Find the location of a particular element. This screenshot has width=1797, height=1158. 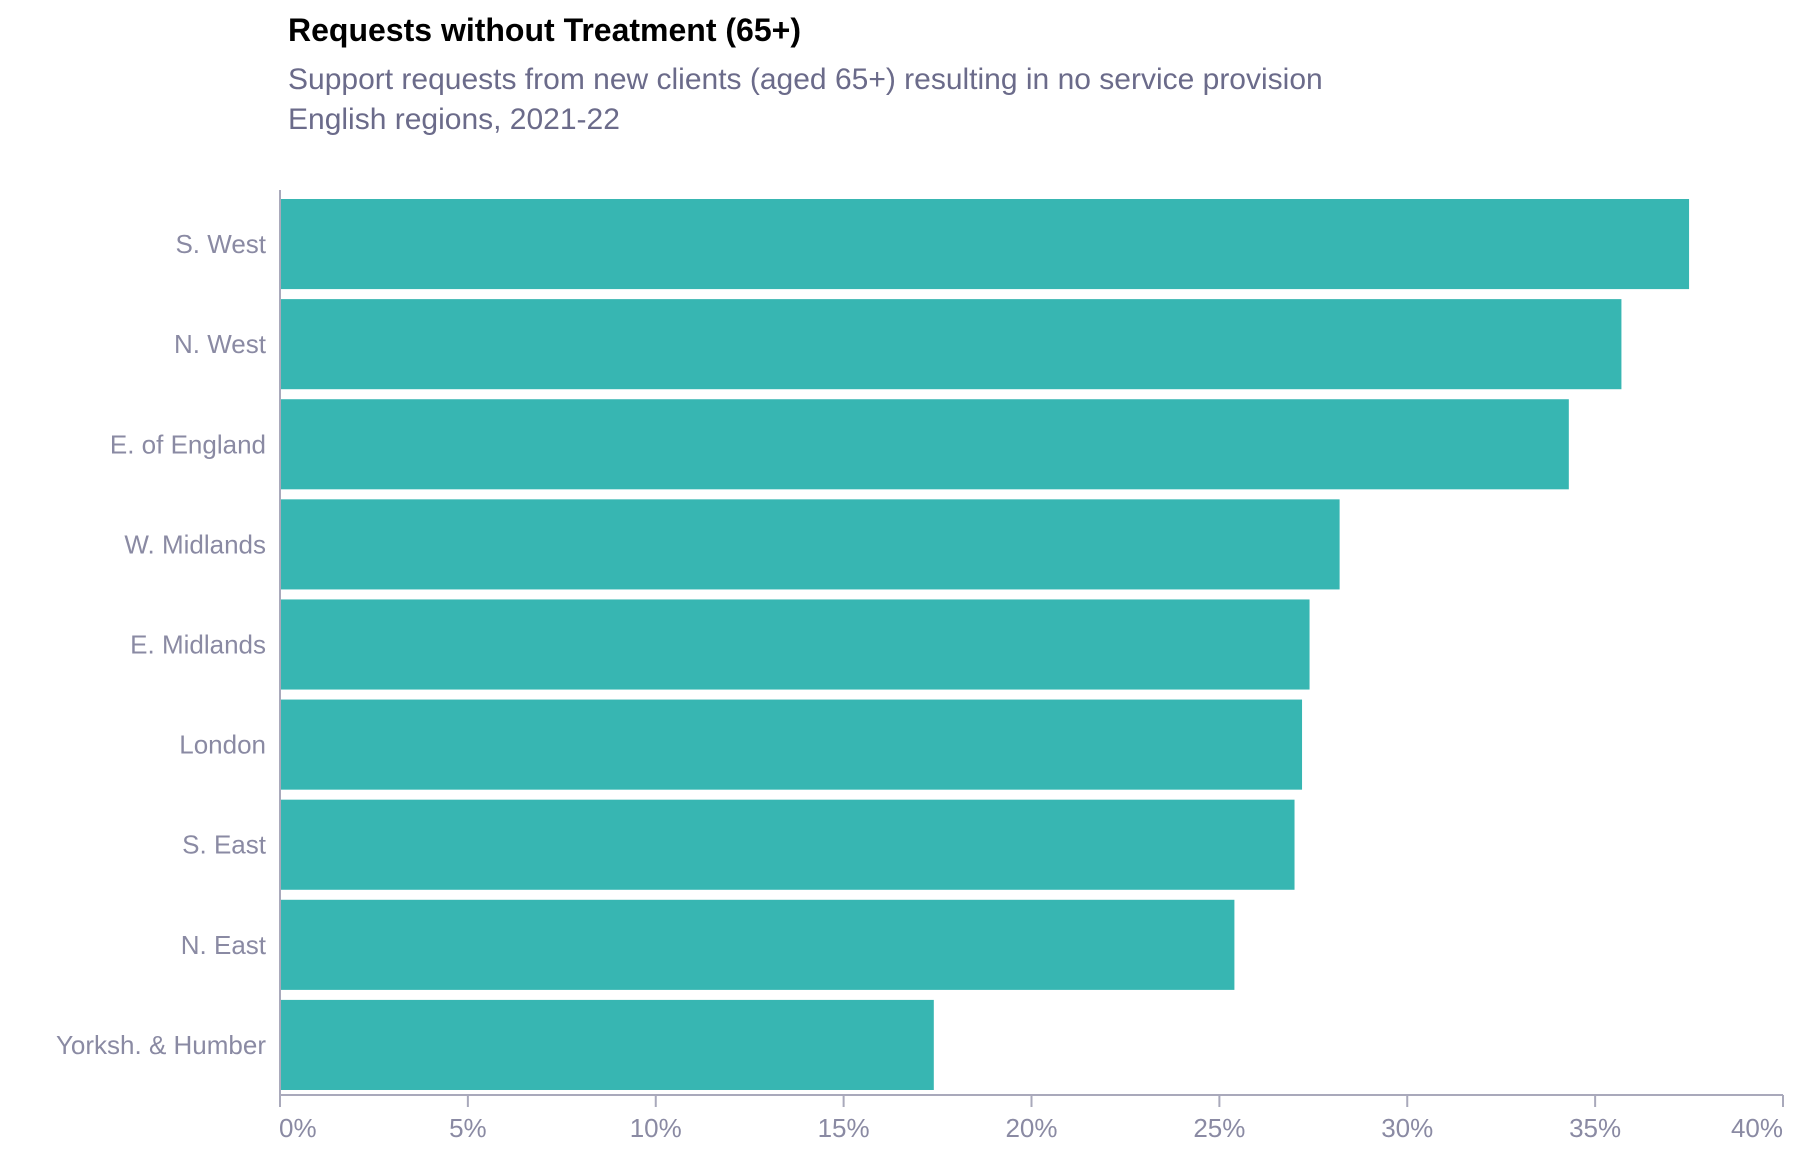

bar-n-west is located at coordinates (951, 344).